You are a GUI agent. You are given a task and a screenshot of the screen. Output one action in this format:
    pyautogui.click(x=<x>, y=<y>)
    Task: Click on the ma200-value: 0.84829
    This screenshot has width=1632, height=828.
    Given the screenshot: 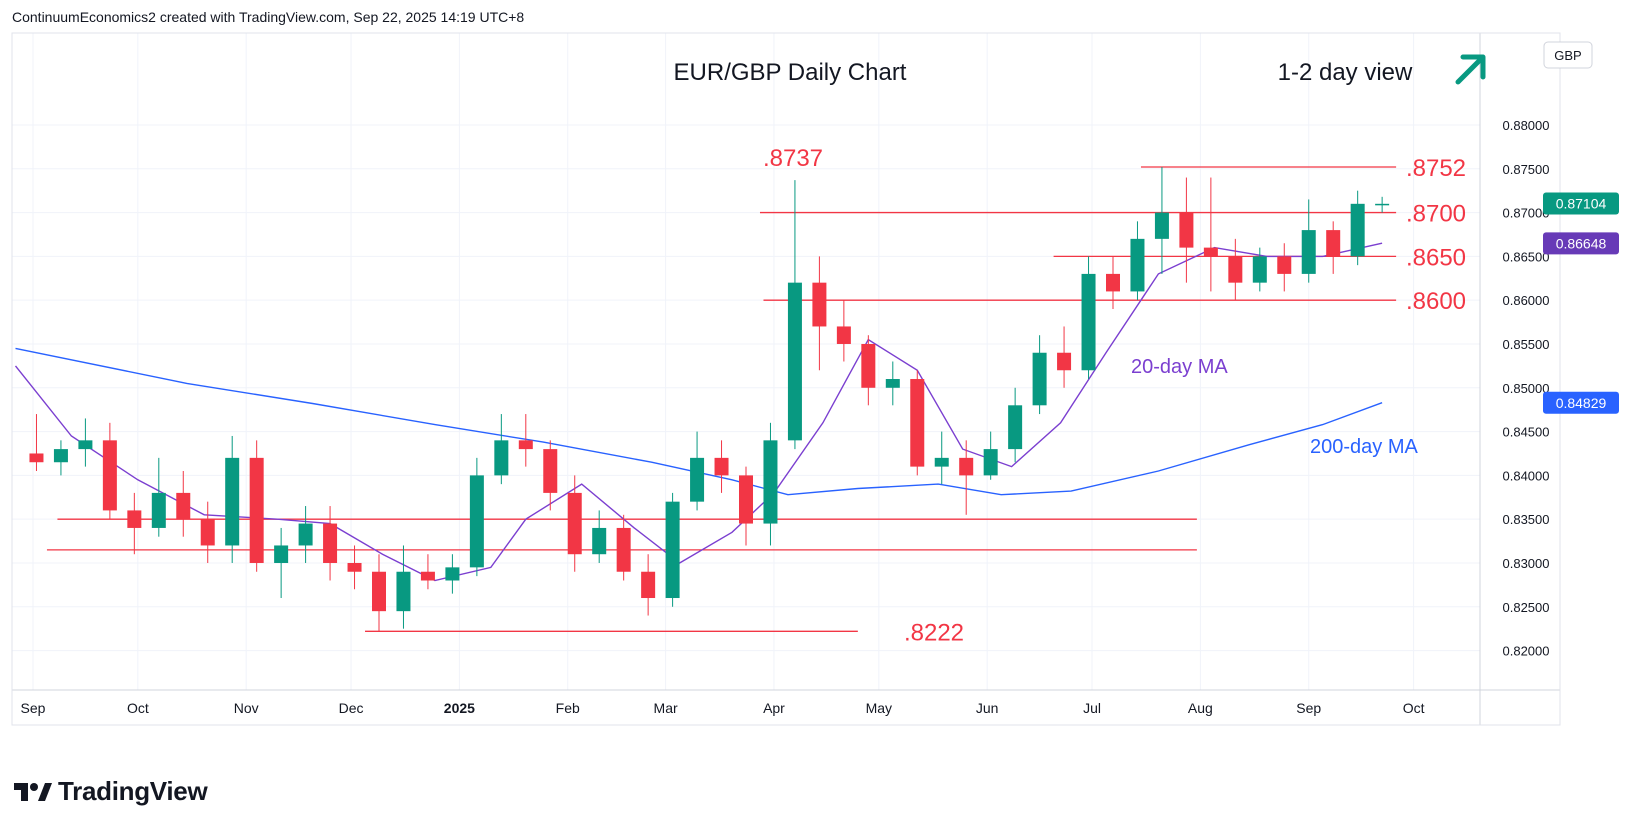 What is the action you would take?
    pyautogui.click(x=1581, y=403)
    